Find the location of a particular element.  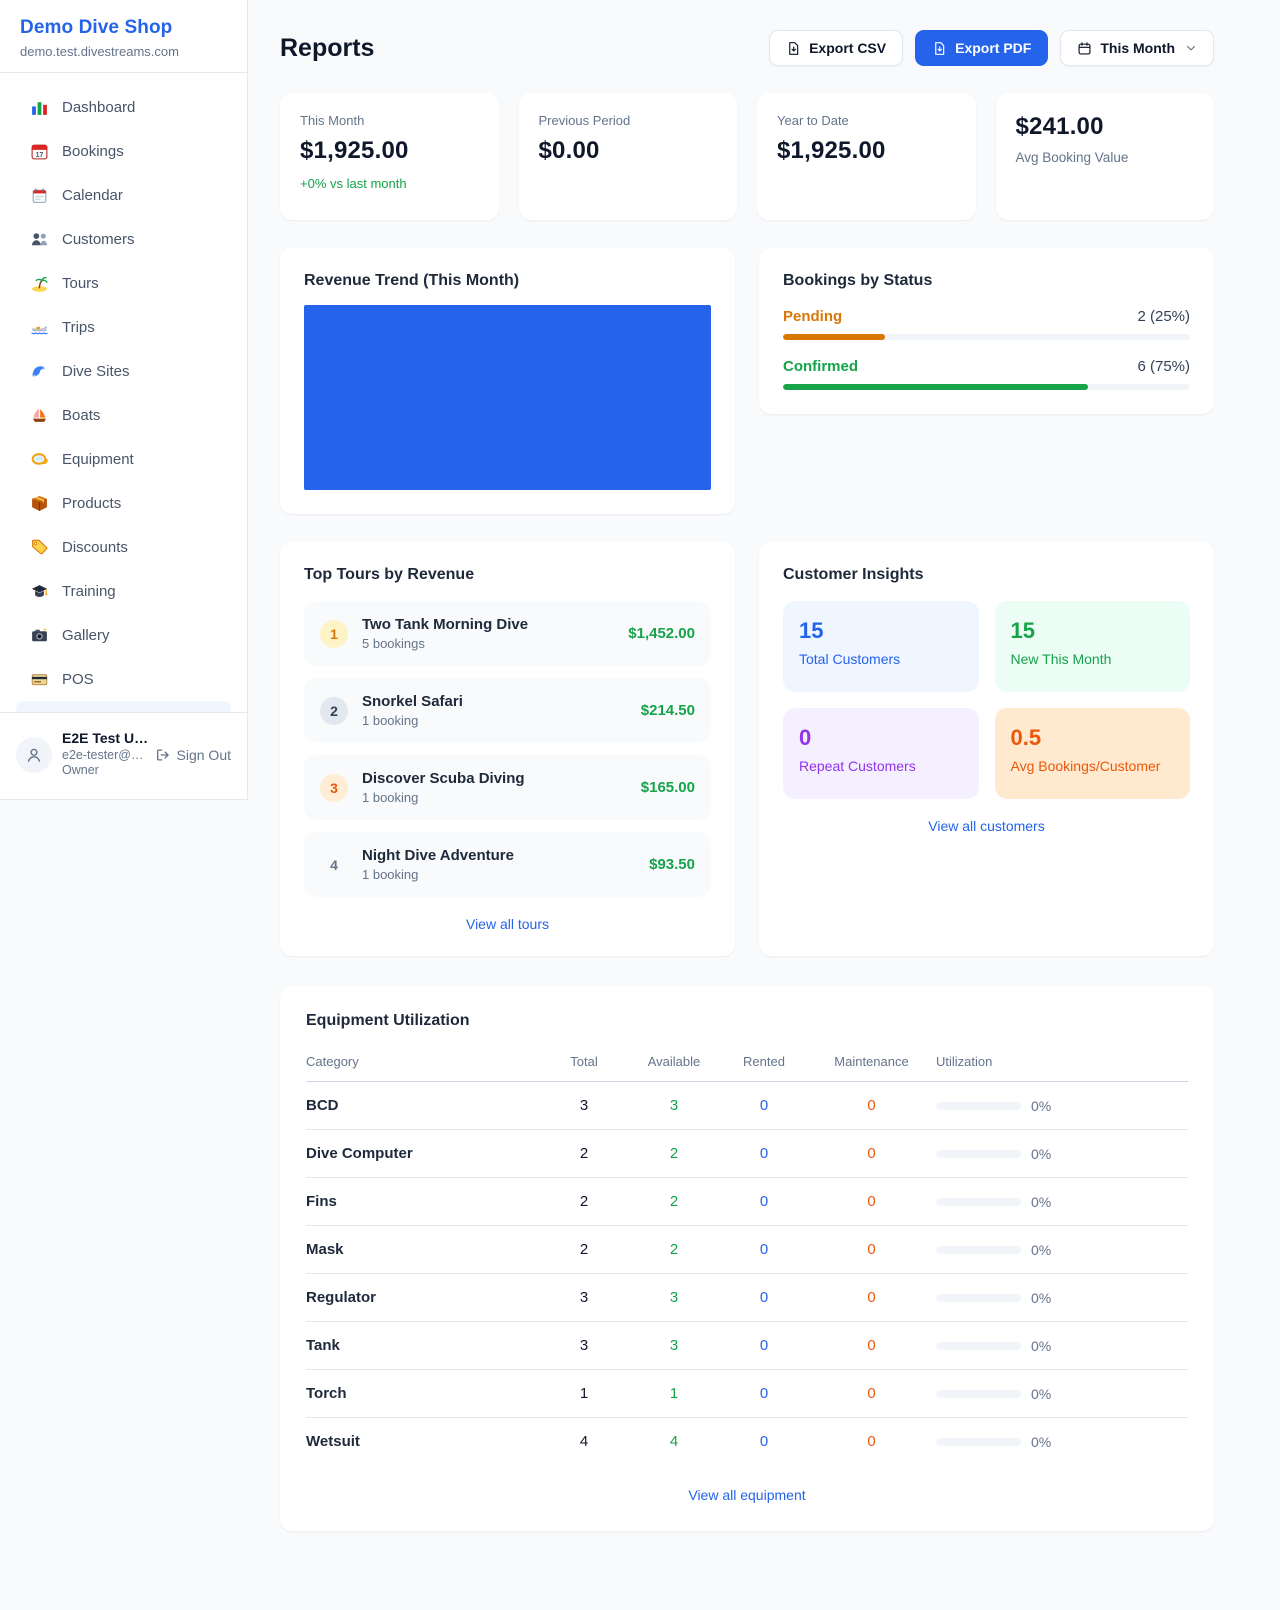

dive-mask-icon is located at coordinates (39, 459).